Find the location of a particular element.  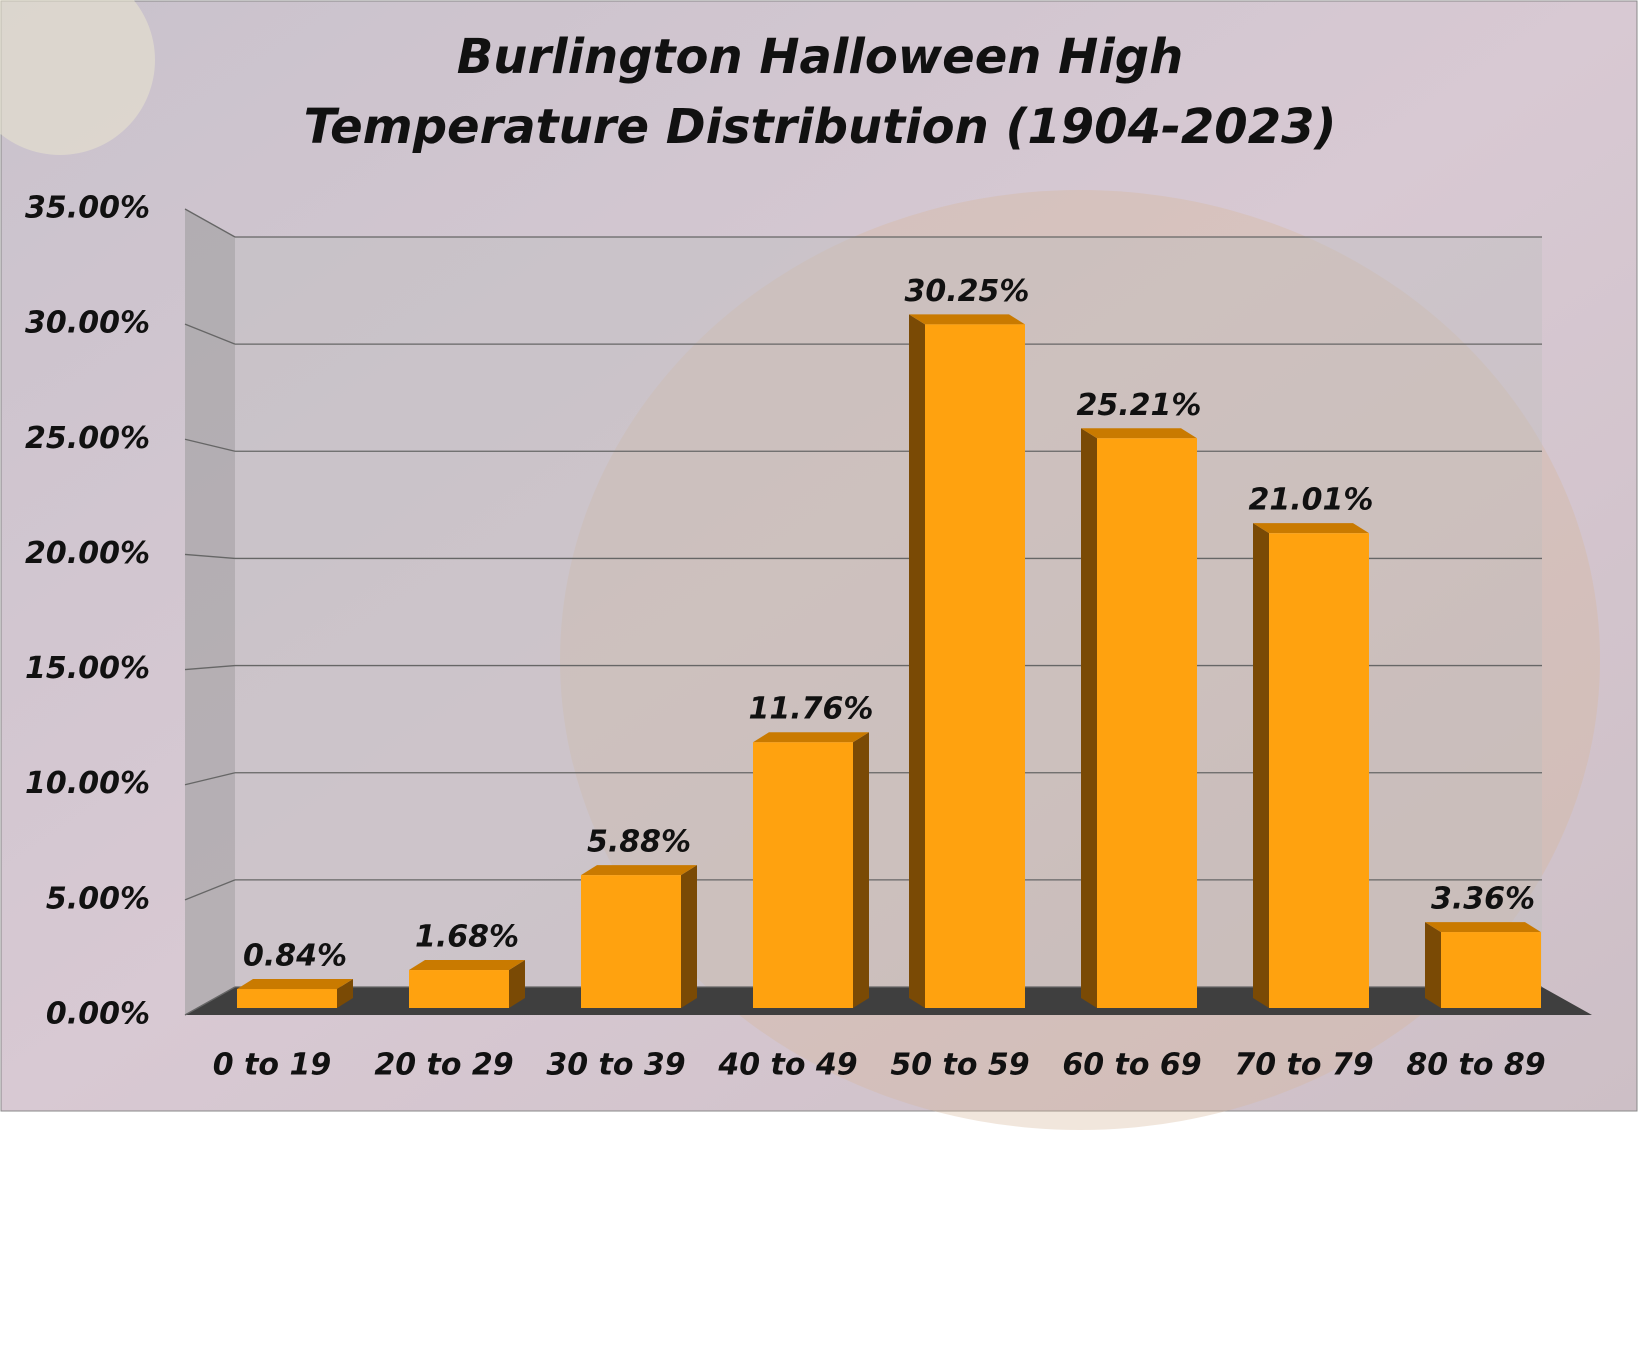

x-tick-label: 50 to 59 is located at coordinates (959, 1065).